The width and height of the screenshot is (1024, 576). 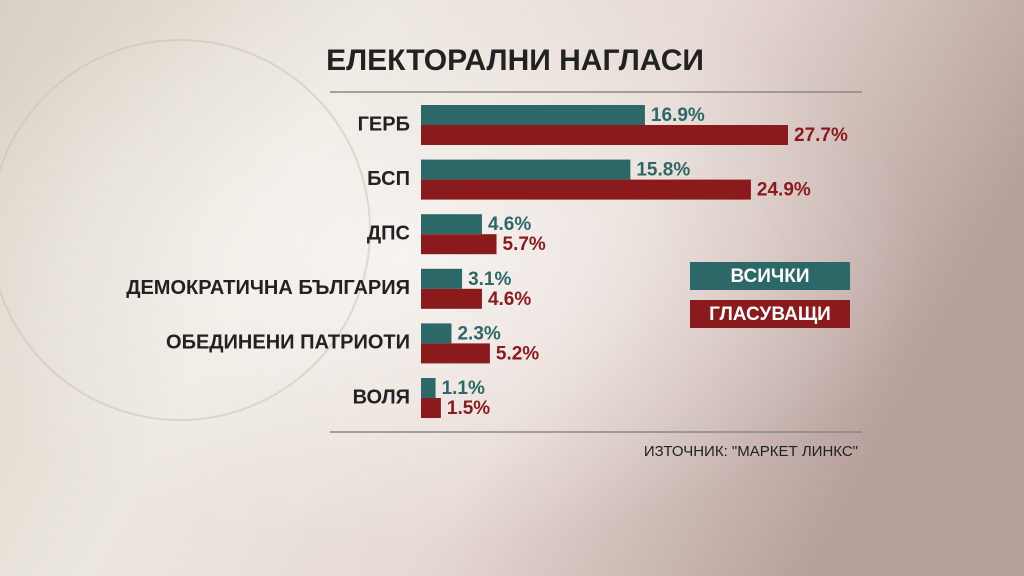 What do you see at coordinates (478, 333) in the screenshot?
I see `value-label: 2.3%` at bounding box center [478, 333].